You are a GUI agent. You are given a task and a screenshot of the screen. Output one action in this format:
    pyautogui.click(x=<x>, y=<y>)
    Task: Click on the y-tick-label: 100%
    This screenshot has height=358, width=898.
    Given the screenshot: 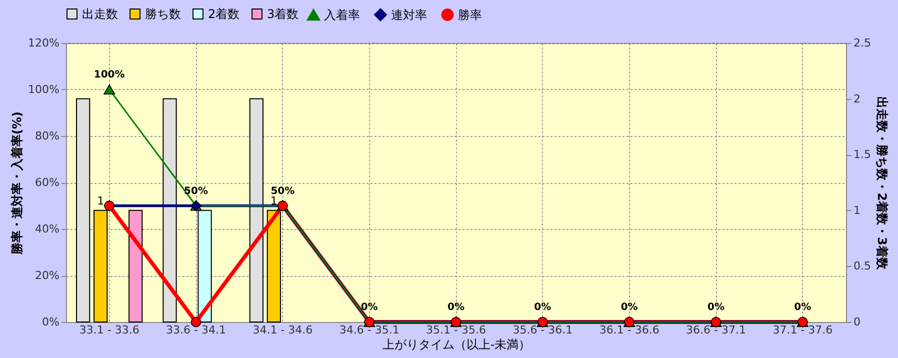 What is the action you would take?
    pyautogui.click(x=44, y=89)
    